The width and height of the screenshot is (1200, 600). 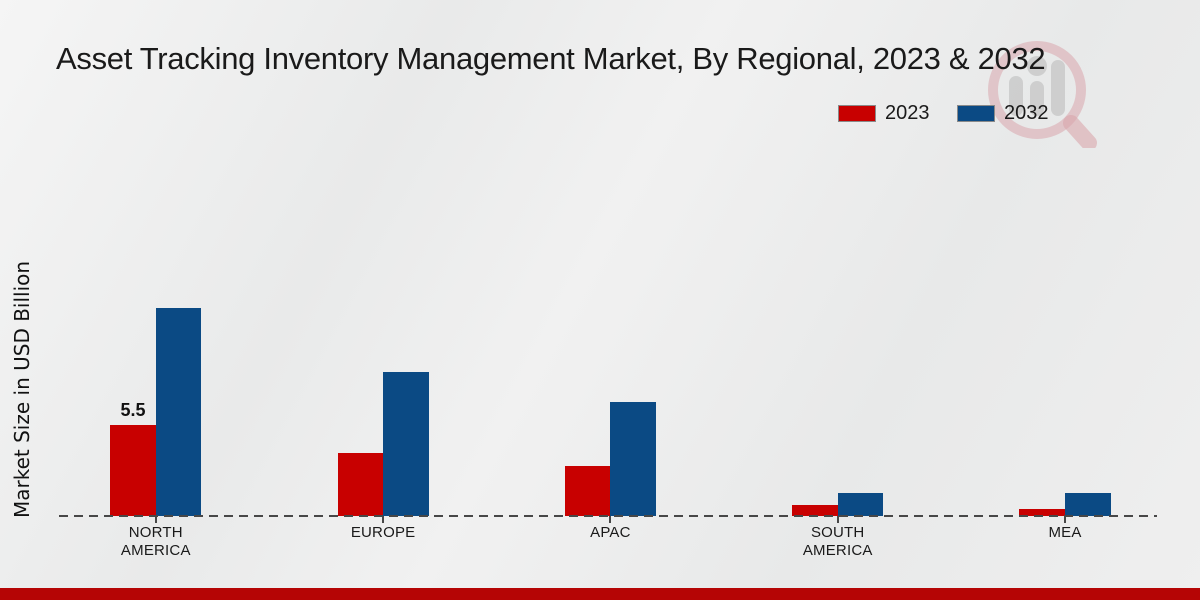 I want to click on bar-2032-apac, so click(x=633, y=458).